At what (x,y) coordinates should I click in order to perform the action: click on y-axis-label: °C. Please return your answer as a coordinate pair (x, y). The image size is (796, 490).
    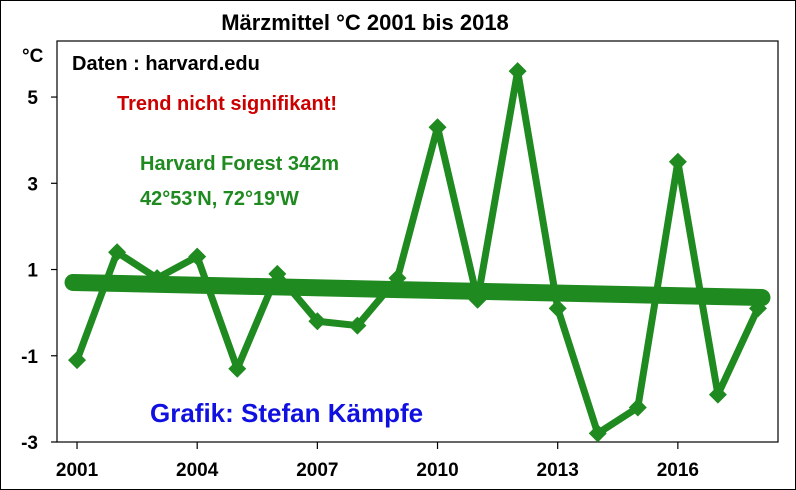
    Looking at the image, I should click on (33, 56).